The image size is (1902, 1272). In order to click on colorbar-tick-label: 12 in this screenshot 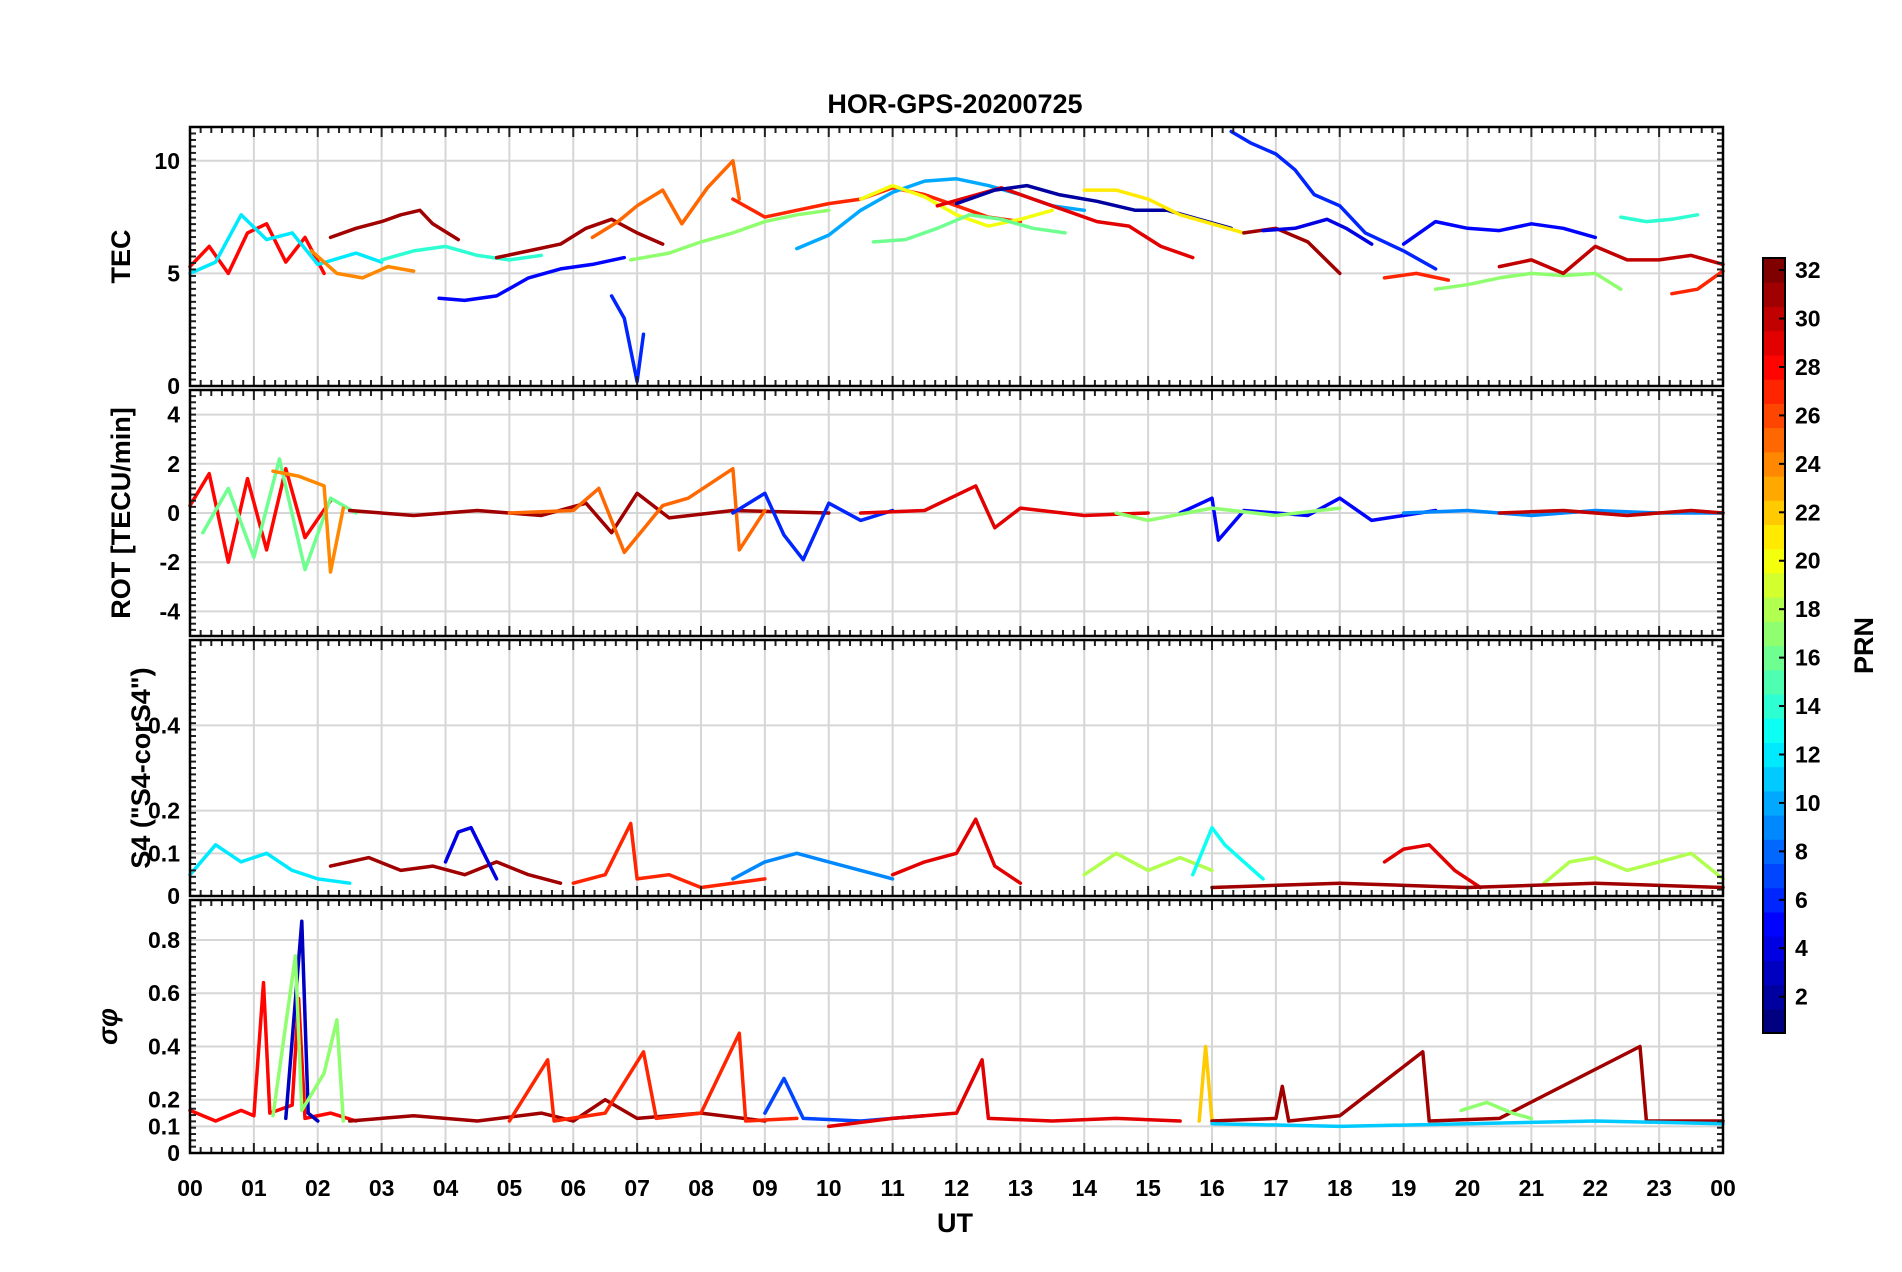, I will do `click(1808, 754)`.